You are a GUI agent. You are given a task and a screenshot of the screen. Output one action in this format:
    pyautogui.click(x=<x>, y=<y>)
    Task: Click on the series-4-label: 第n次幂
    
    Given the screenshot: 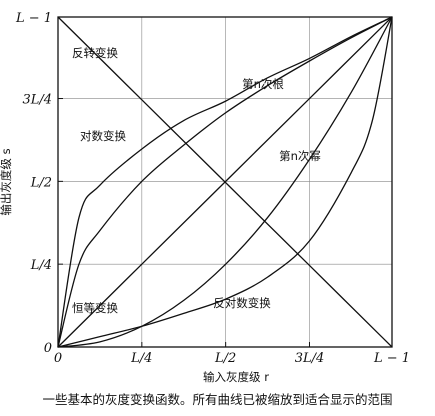 What is the action you would take?
    pyautogui.click(x=300, y=156)
    